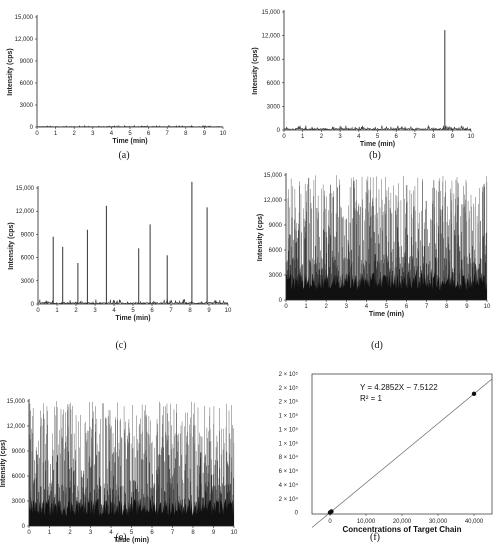 Image resolution: width=496 pixels, height=550 pixels. Describe the element at coordinates (386, 286) in the screenshot. I see `dense-base-area` at that location.